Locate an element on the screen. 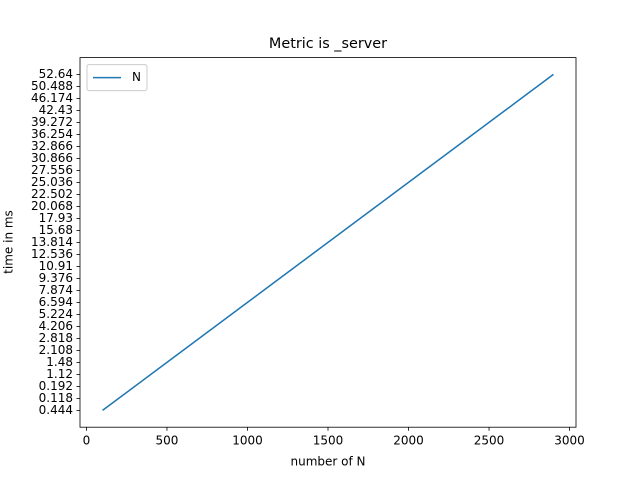  x-tick-label: 0 is located at coordinates (87, 441).